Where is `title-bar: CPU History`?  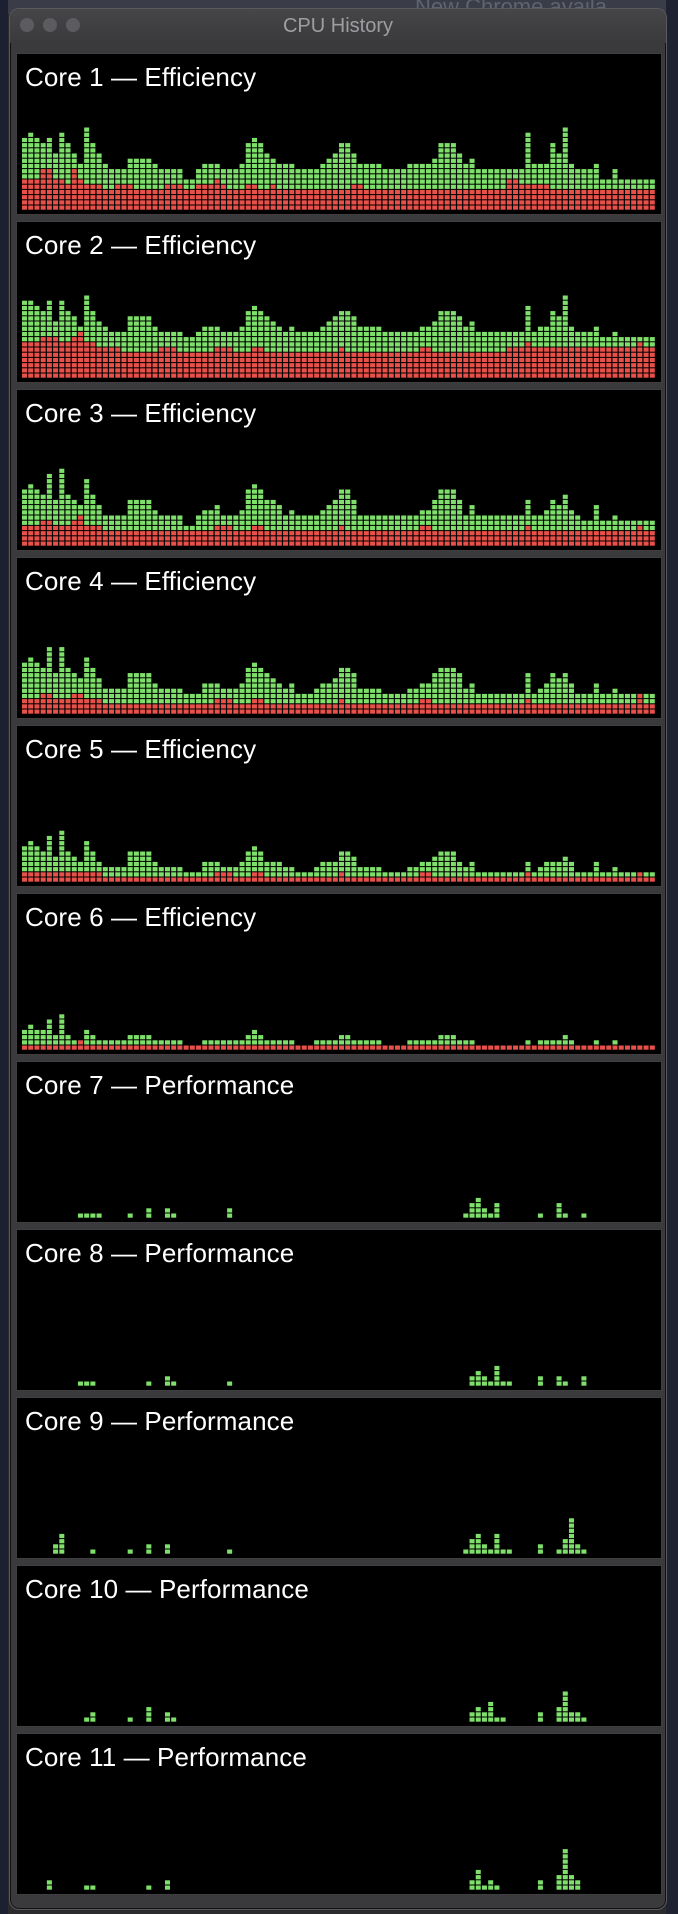
title-bar: CPU History is located at coordinates (338, 26).